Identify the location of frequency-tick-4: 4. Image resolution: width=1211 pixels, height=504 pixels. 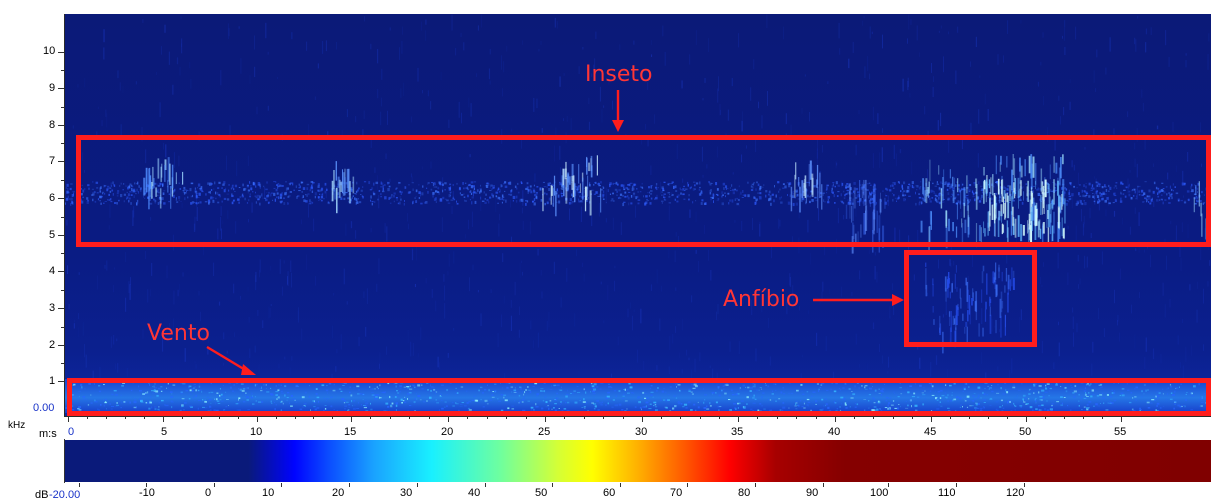
(52, 271).